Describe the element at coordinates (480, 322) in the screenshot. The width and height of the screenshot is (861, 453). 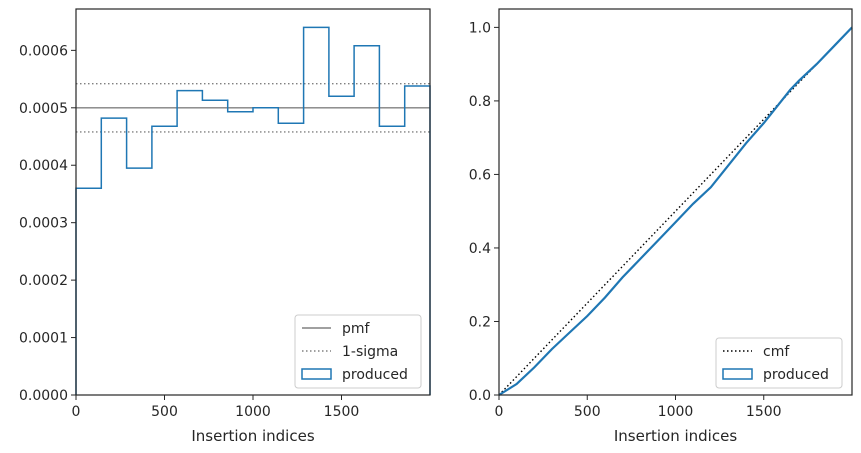
I see `y-tick-label: 0.2` at that location.